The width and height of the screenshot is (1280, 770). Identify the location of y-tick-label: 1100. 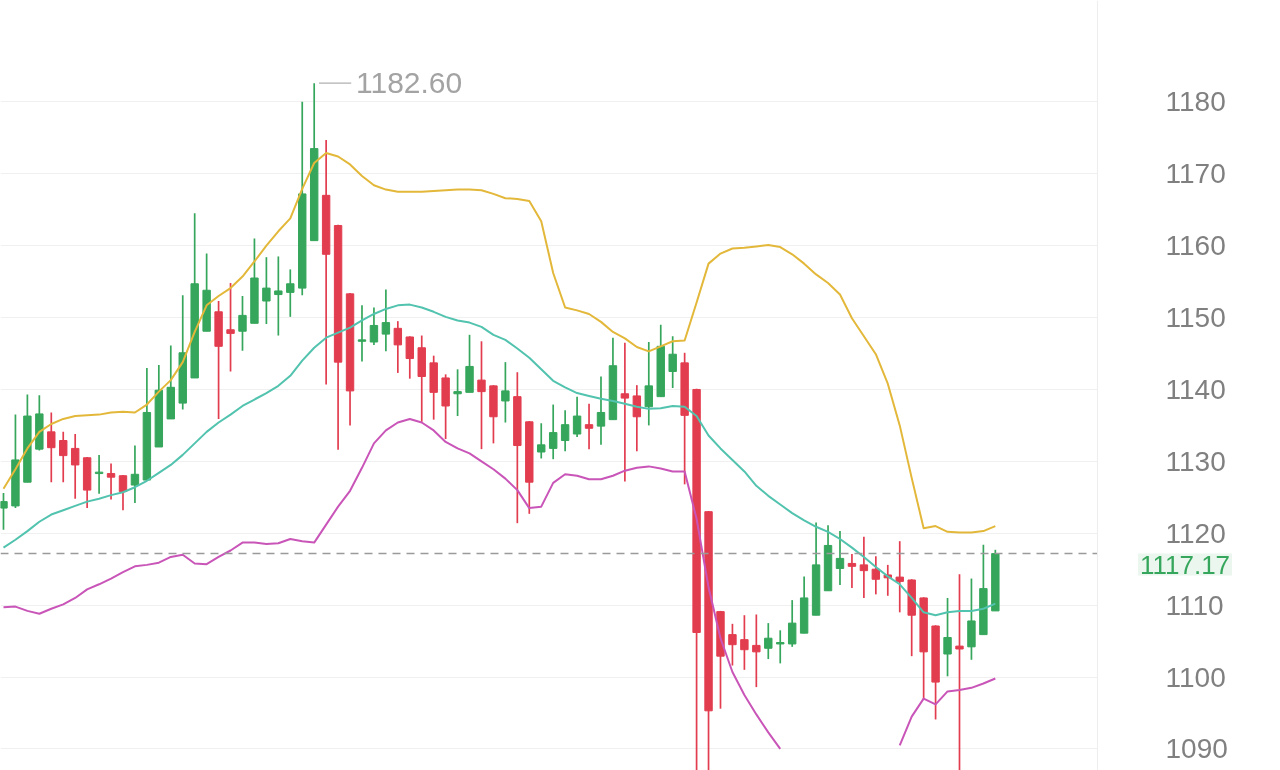
(1195, 677).